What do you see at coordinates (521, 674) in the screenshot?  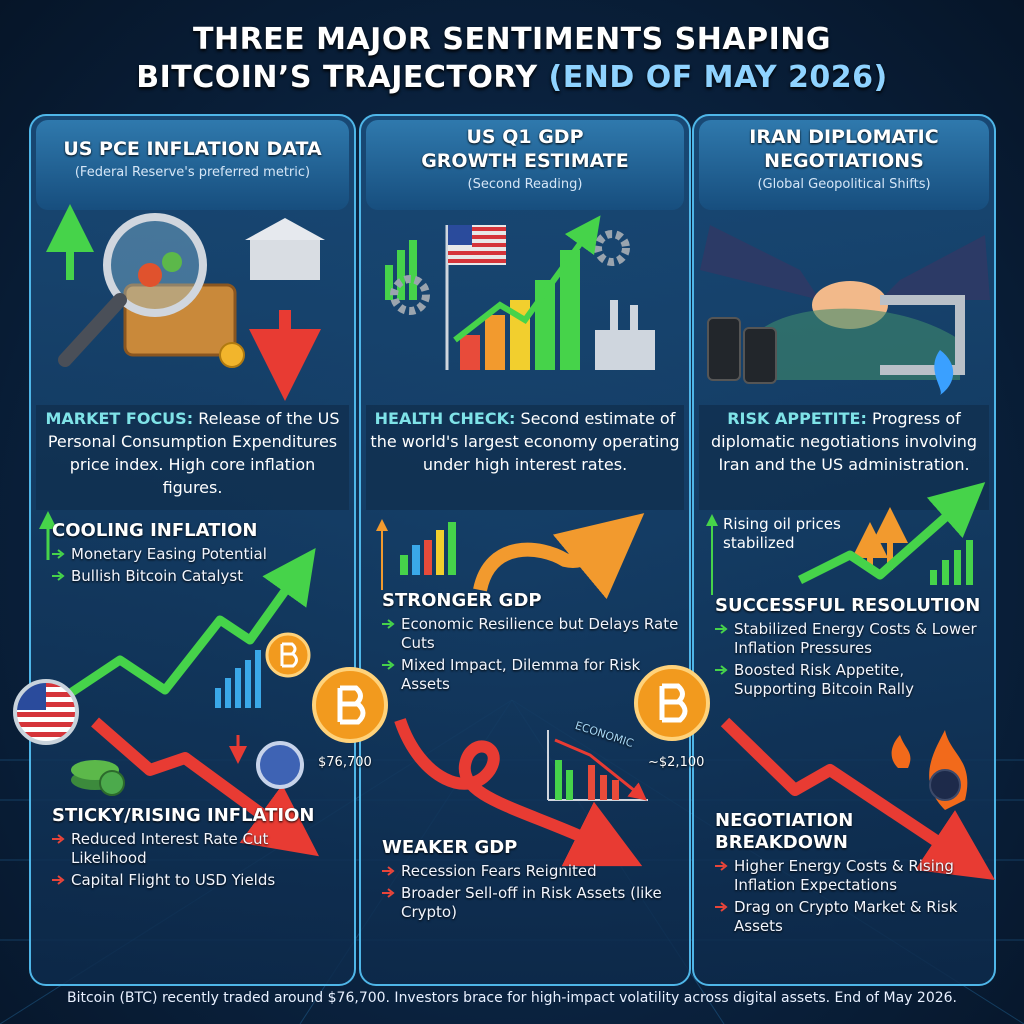 I see `scenario-point-text: Mixed Impact, Dilemma for Risk Assets` at bounding box center [521, 674].